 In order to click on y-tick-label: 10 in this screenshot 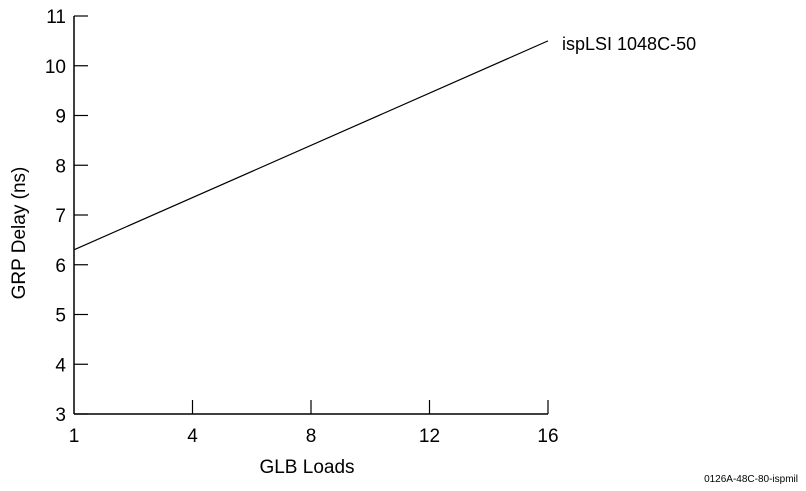, I will do `click(55, 67)`.